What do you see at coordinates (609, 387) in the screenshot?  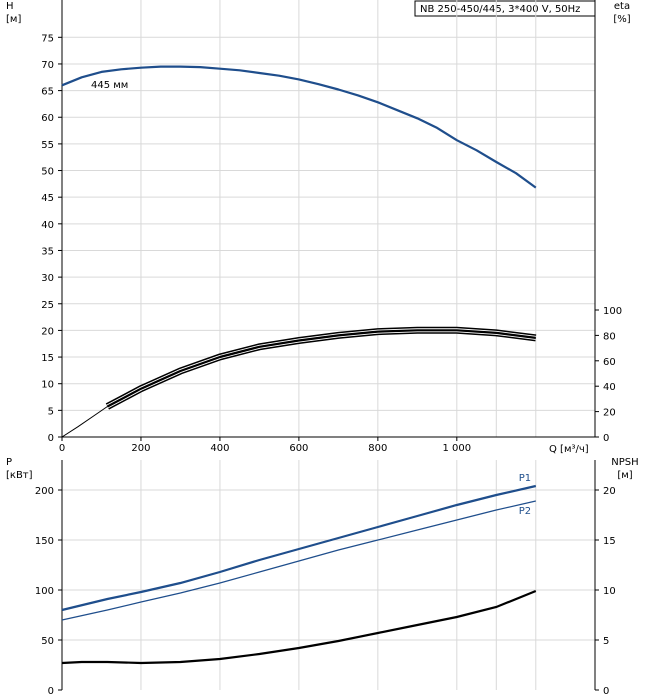 I see `top-right-tick-label: 40` at bounding box center [609, 387].